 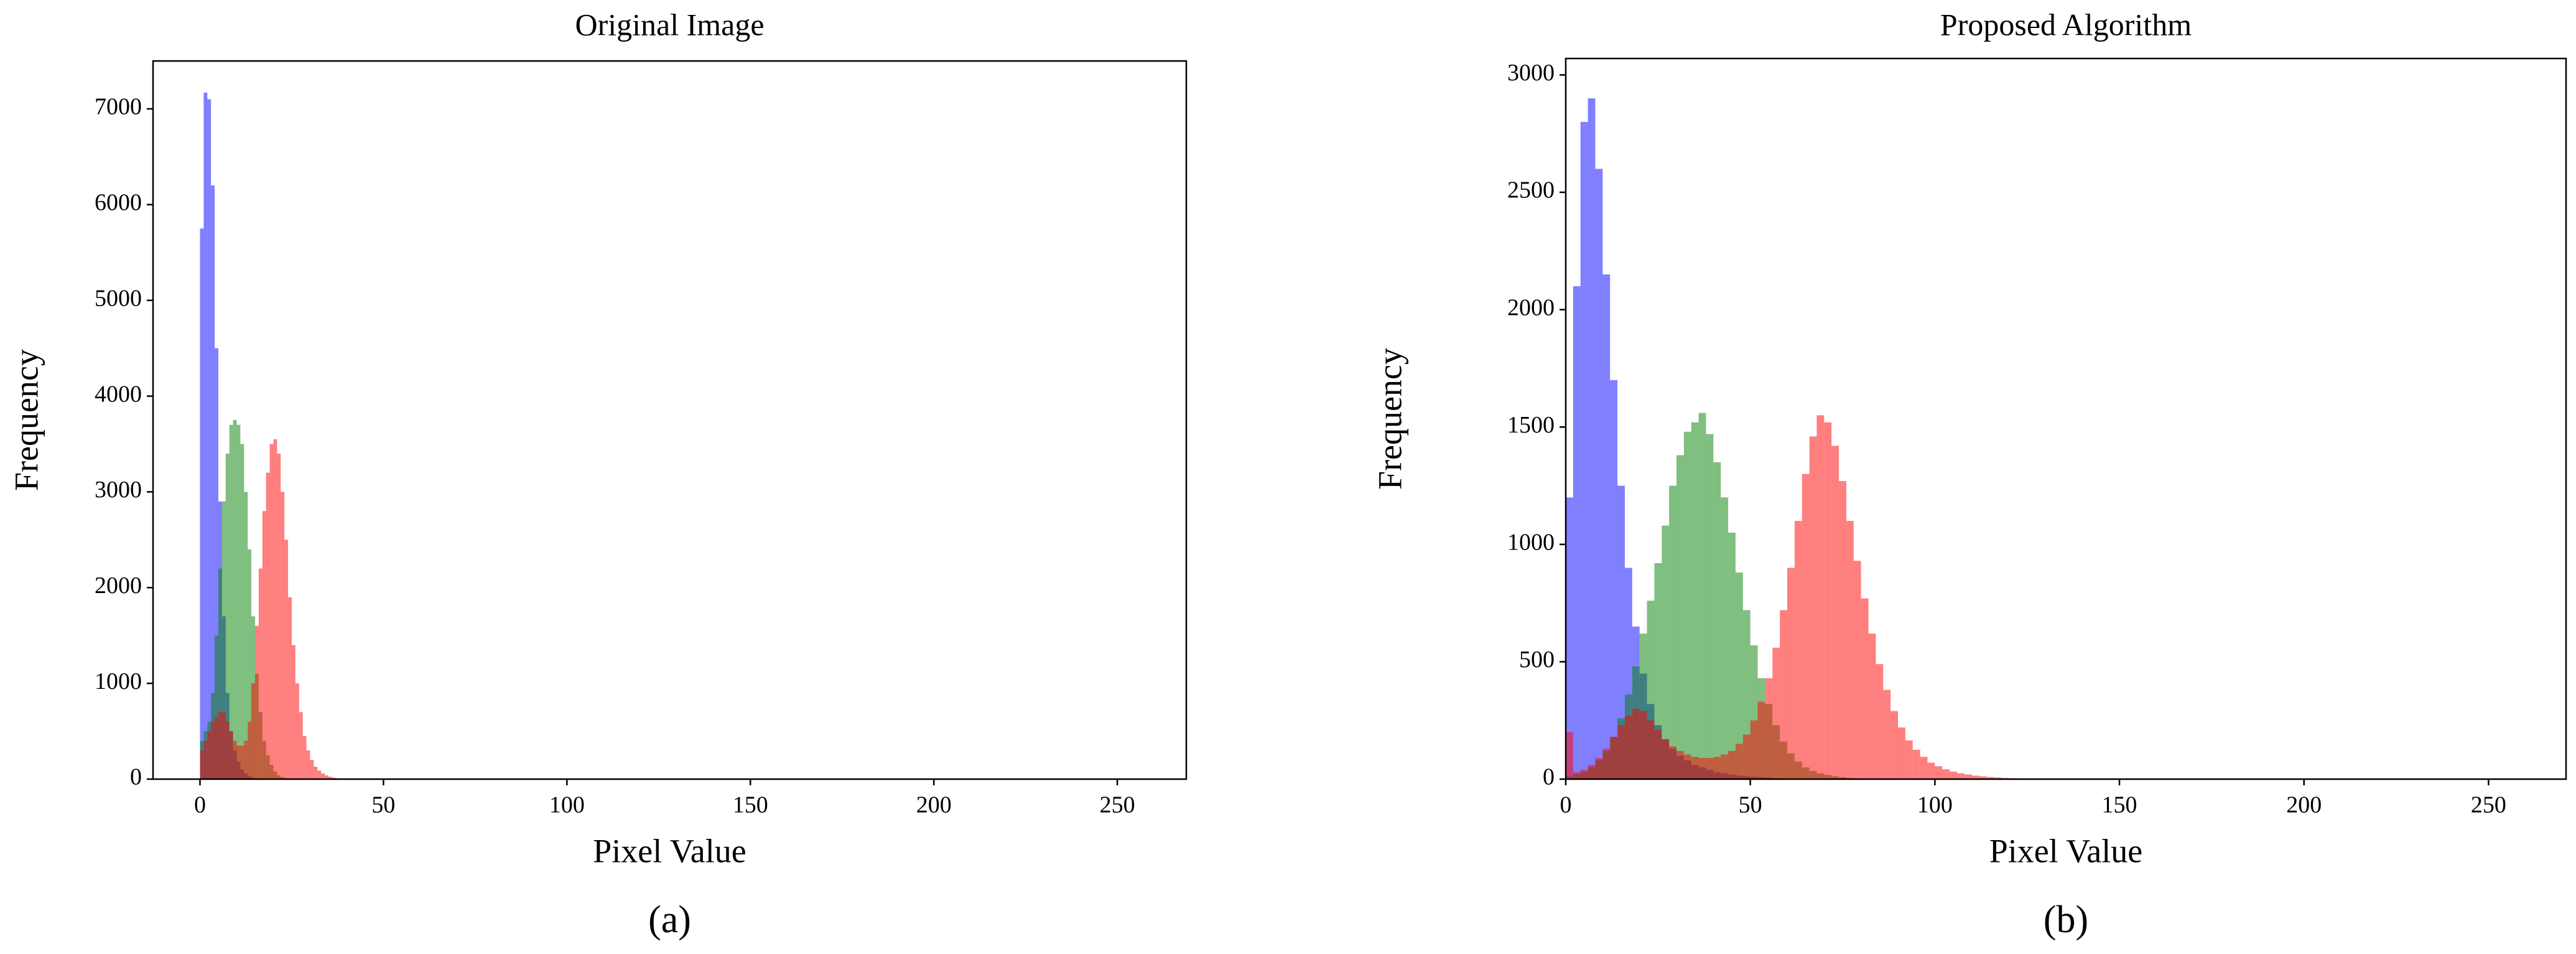 What do you see at coordinates (1537, 660) in the screenshot?
I see `y-tick-label: 500` at bounding box center [1537, 660].